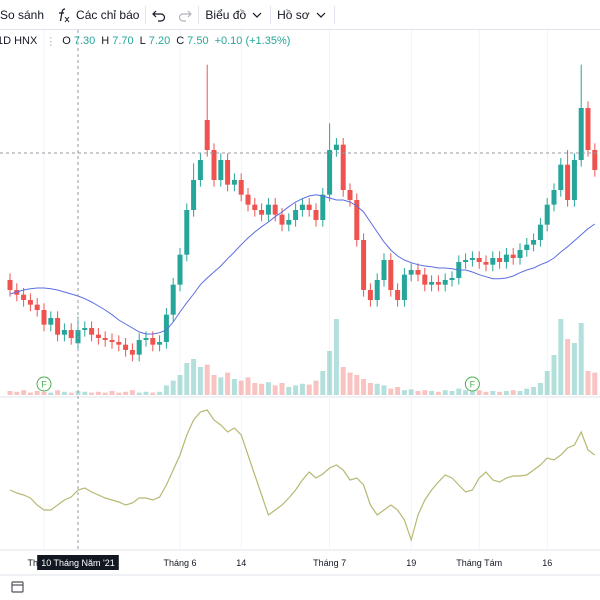  What do you see at coordinates (302, 357) in the screenshot?
I see `volume-layer` at bounding box center [302, 357].